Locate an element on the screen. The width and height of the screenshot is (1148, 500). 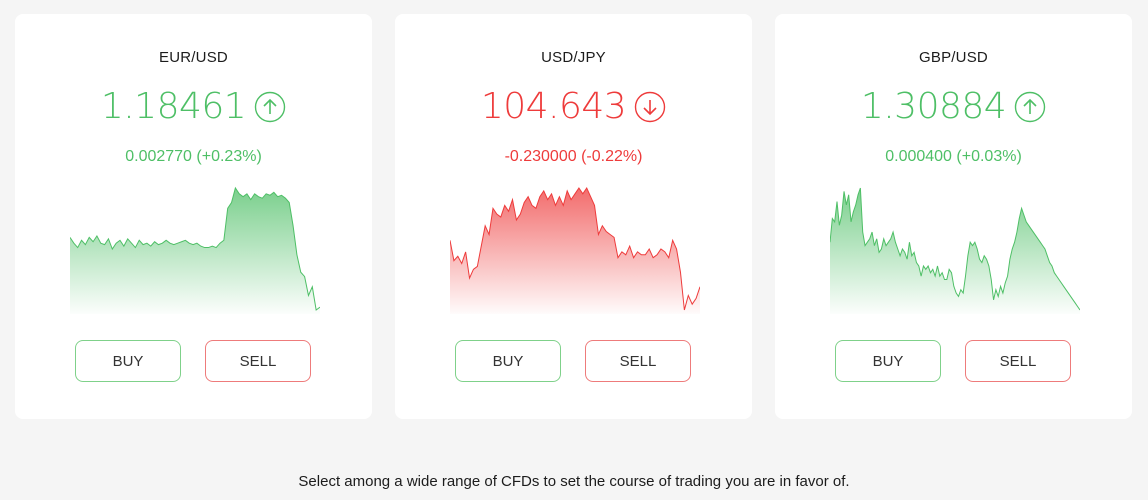
arrow-down-circle-icon is located at coordinates (650, 106).